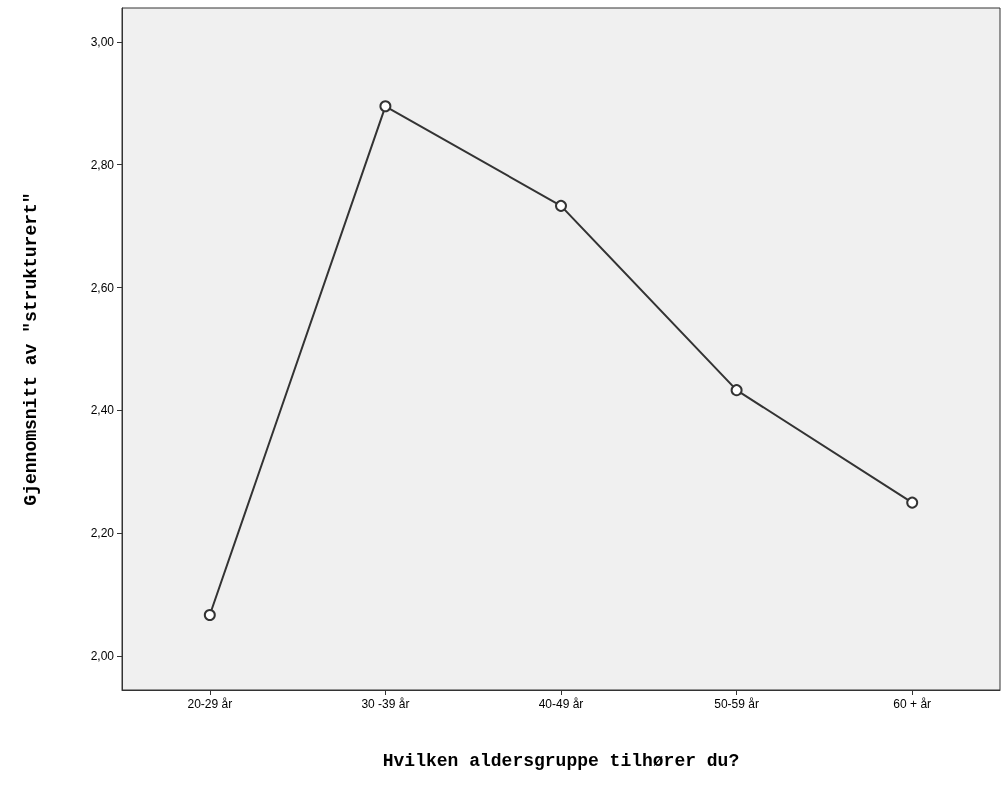 The image size is (1002, 787). I want to click on x-tick-label: 30 -39 år, so click(385, 704).